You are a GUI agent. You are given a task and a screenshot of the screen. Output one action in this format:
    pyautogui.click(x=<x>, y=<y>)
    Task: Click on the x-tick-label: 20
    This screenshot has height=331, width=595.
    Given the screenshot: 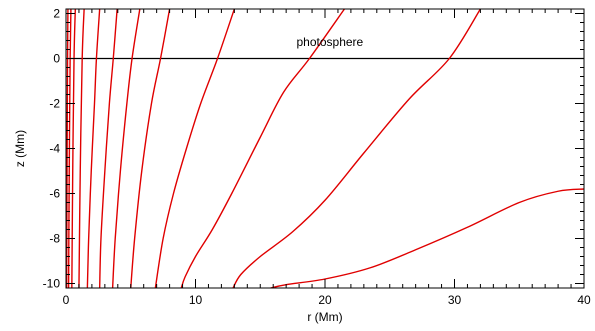 What is the action you would take?
    pyautogui.click(x=325, y=300)
    